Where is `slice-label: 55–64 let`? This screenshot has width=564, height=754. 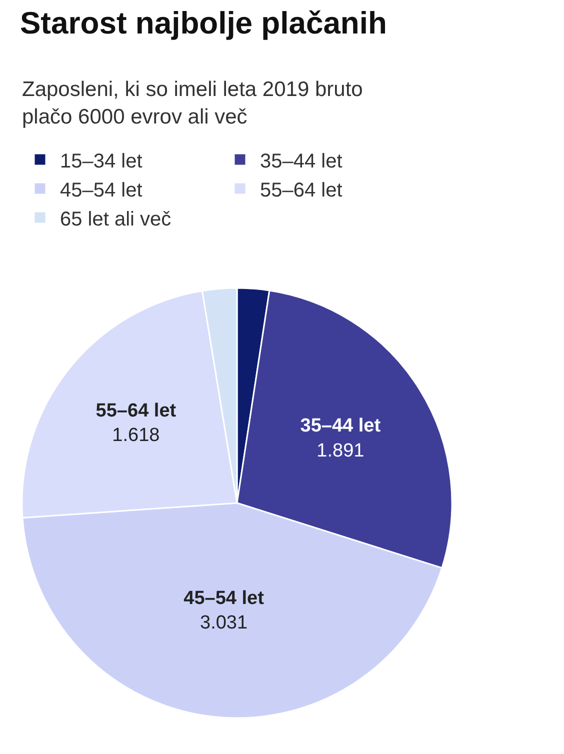 slice-label: 55–64 let is located at coordinates (136, 411).